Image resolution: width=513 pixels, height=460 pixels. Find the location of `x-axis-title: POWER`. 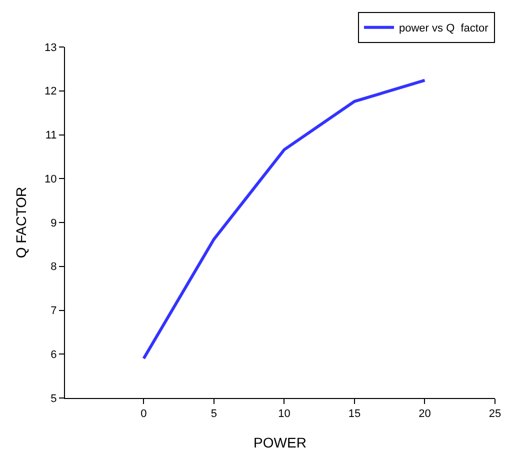

x-axis-title: POWER is located at coordinates (280, 442).